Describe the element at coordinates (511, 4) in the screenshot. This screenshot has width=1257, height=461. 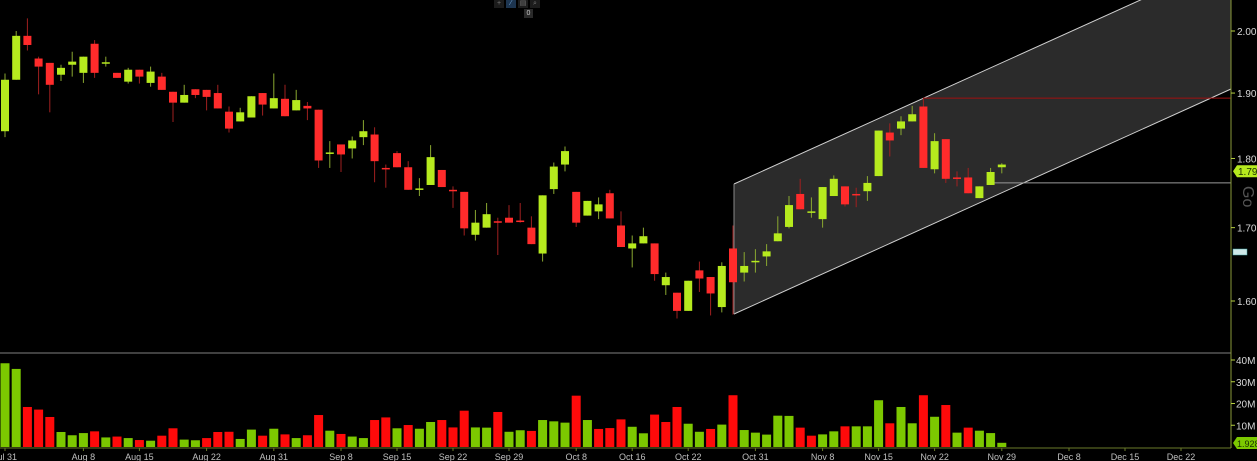
I see `draw-icon: ⁄` at that location.